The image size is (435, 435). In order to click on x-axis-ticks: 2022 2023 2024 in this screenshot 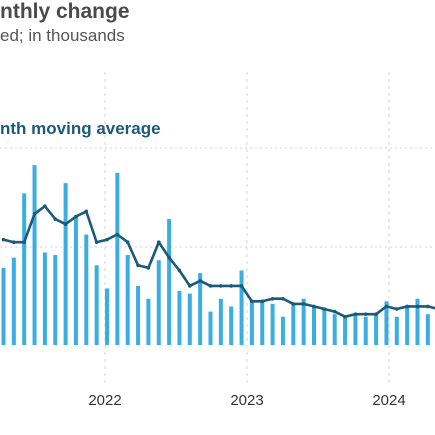, I will do `click(246, 400)`.